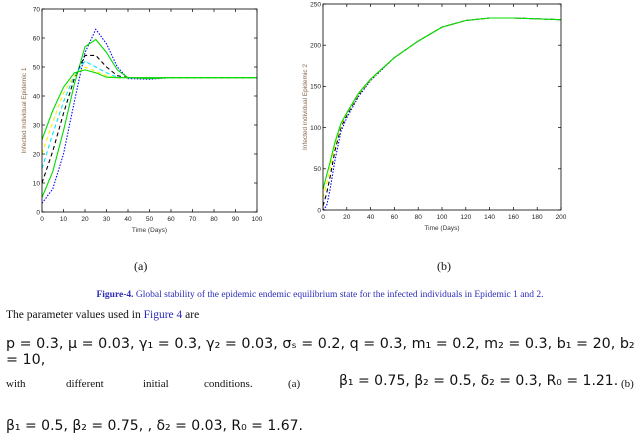 The height and width of the screenshot is (443, 640). What do you see at coordinates (513, 217) in the screenshot?
I see `x-tick-label: 160` at bounding box center [513, 217].